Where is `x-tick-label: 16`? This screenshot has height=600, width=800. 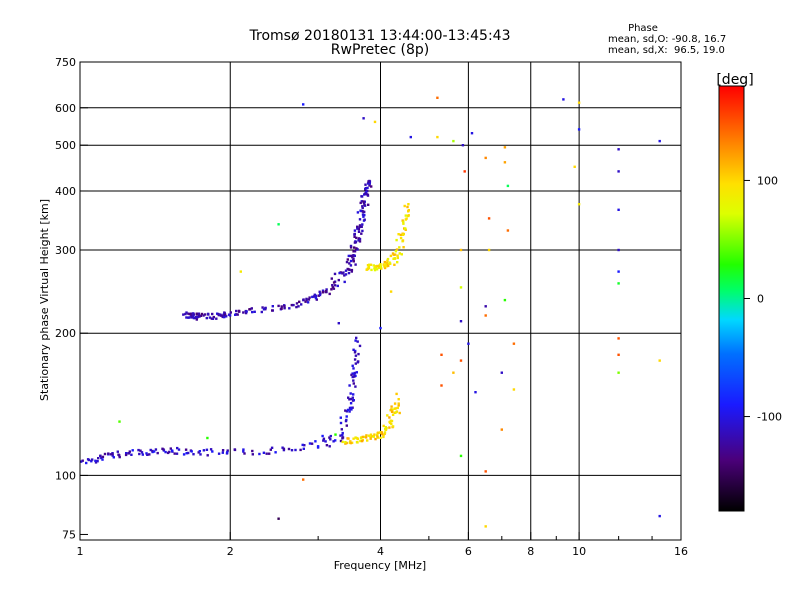 x-tick-label: 16 is located at coordinates (681, 551).